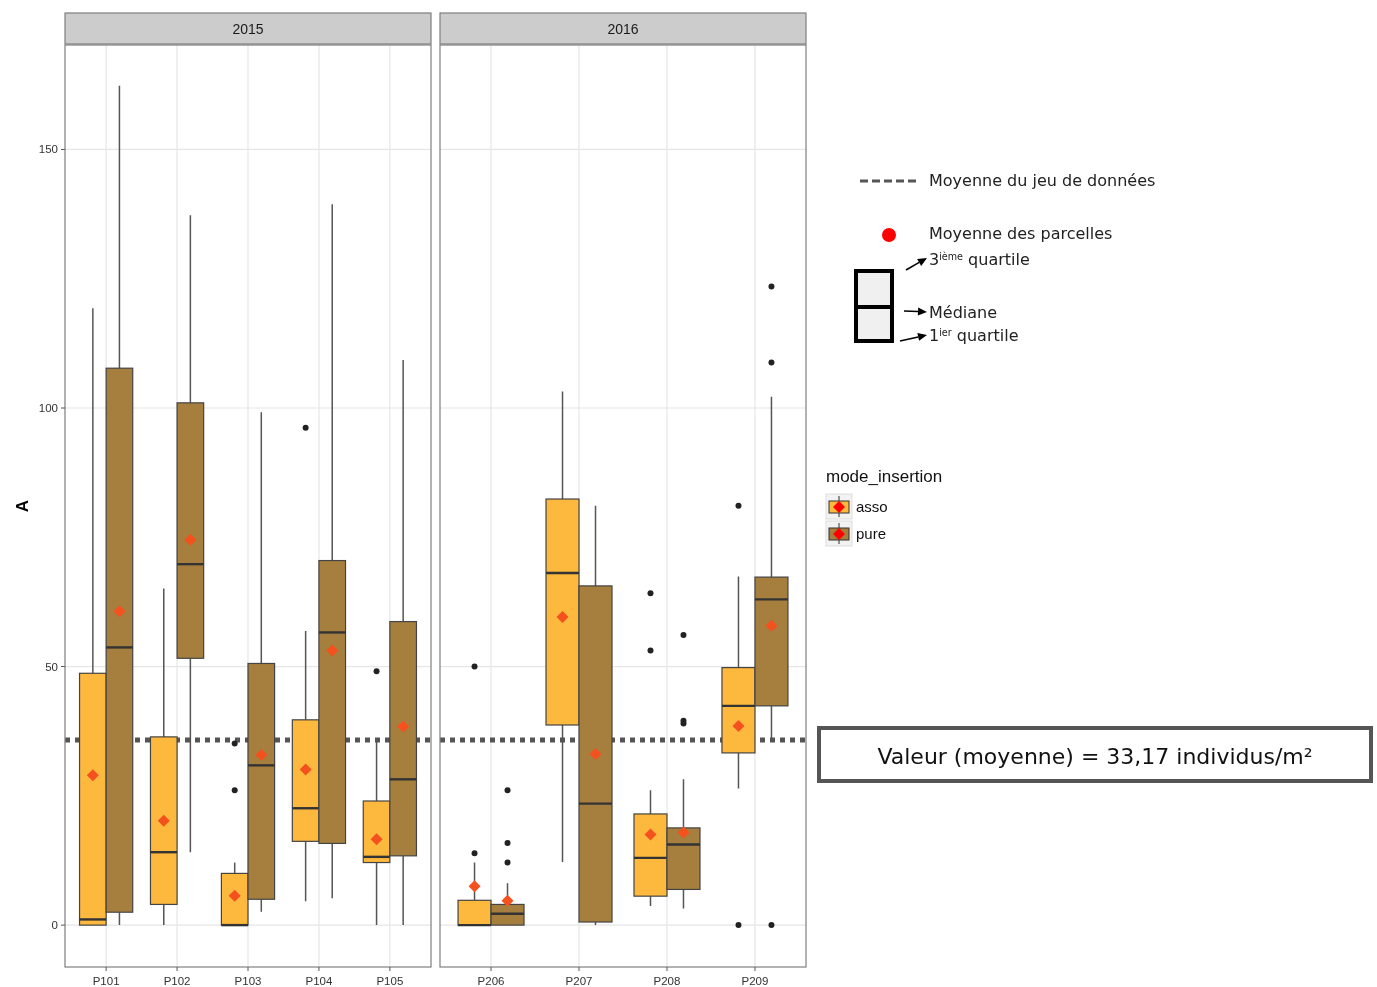 Image resolution: width=1377 pixels, height=987 pixels. I want to click on y-axis-title: A, so click(22, 506).